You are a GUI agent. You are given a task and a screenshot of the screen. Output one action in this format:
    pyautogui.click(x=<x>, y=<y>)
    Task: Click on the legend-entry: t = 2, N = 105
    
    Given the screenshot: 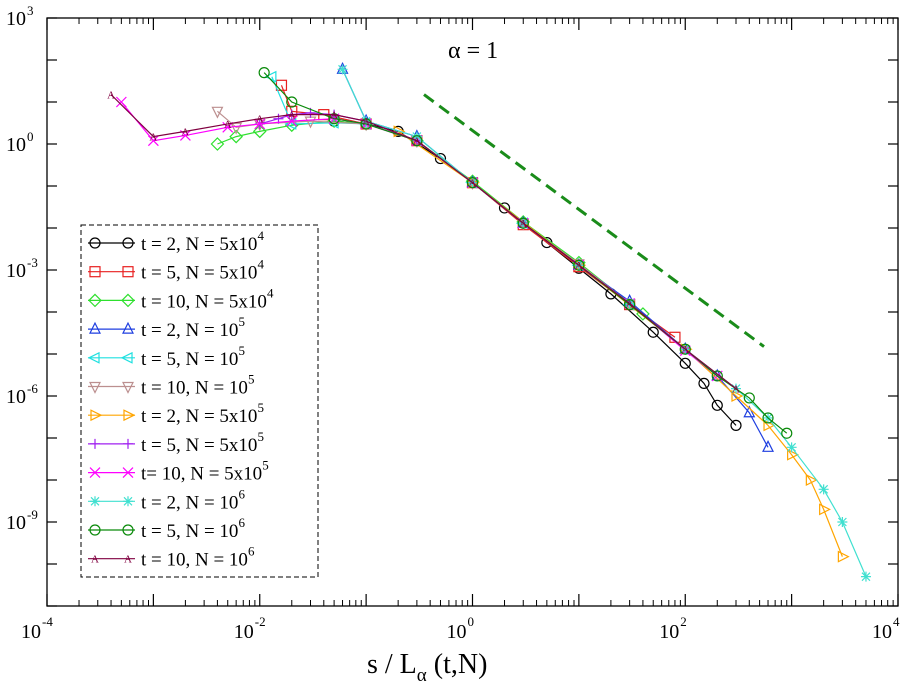 What is the action you would take?
    pyautogui.click(x=166, y=327)
    